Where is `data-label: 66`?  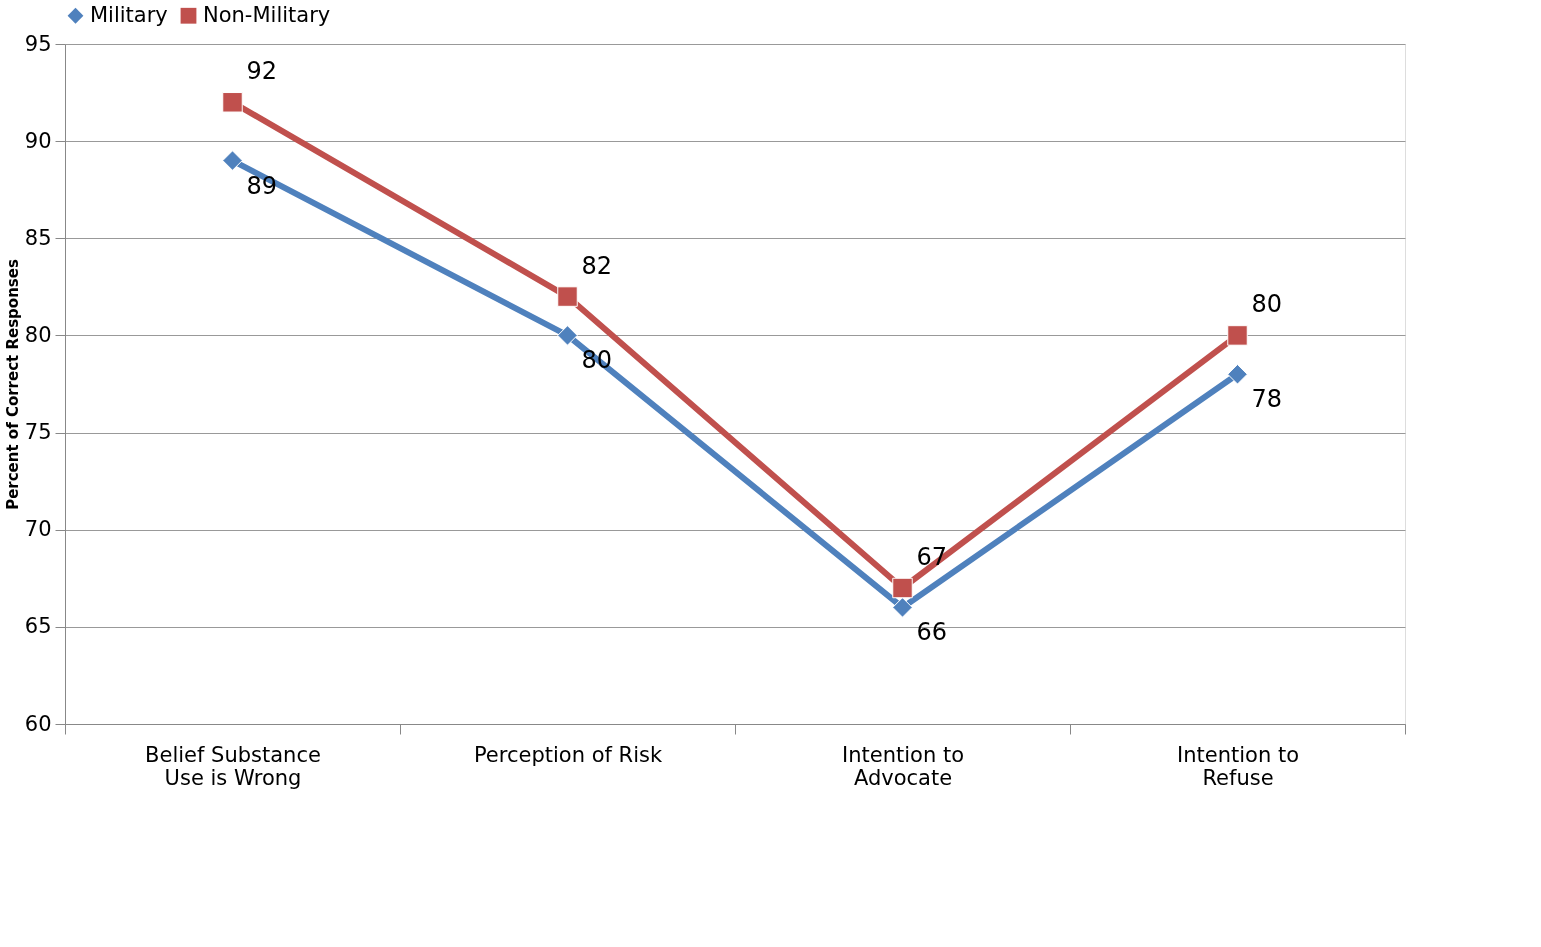
data-label: 66 is located at coordinates (932, 632).